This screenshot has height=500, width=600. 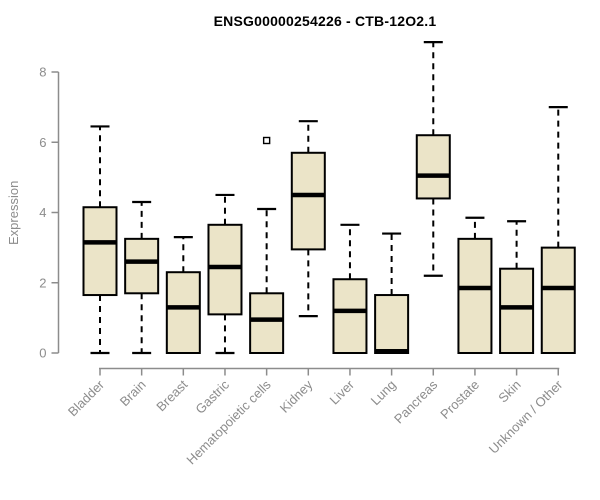 What do you see at coordinates (267, 323) in the screenshot?
I see `box-hematopoietic-cells` at bounding box center [267, 323].